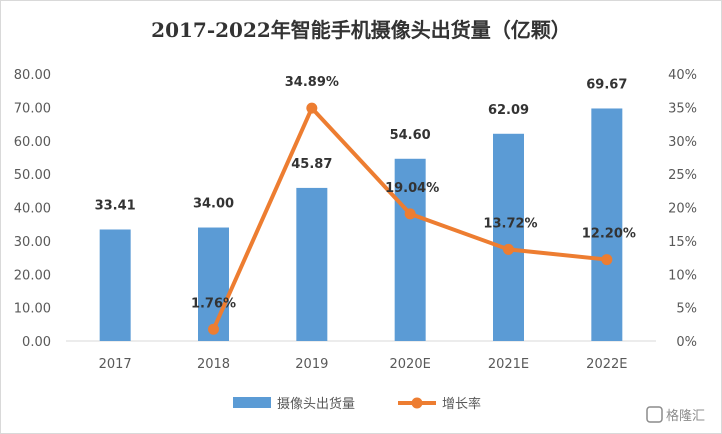 The height and width of the screenshot is (434, 722). I want to click on bar-value-label: 33.41, so click(115, 205).